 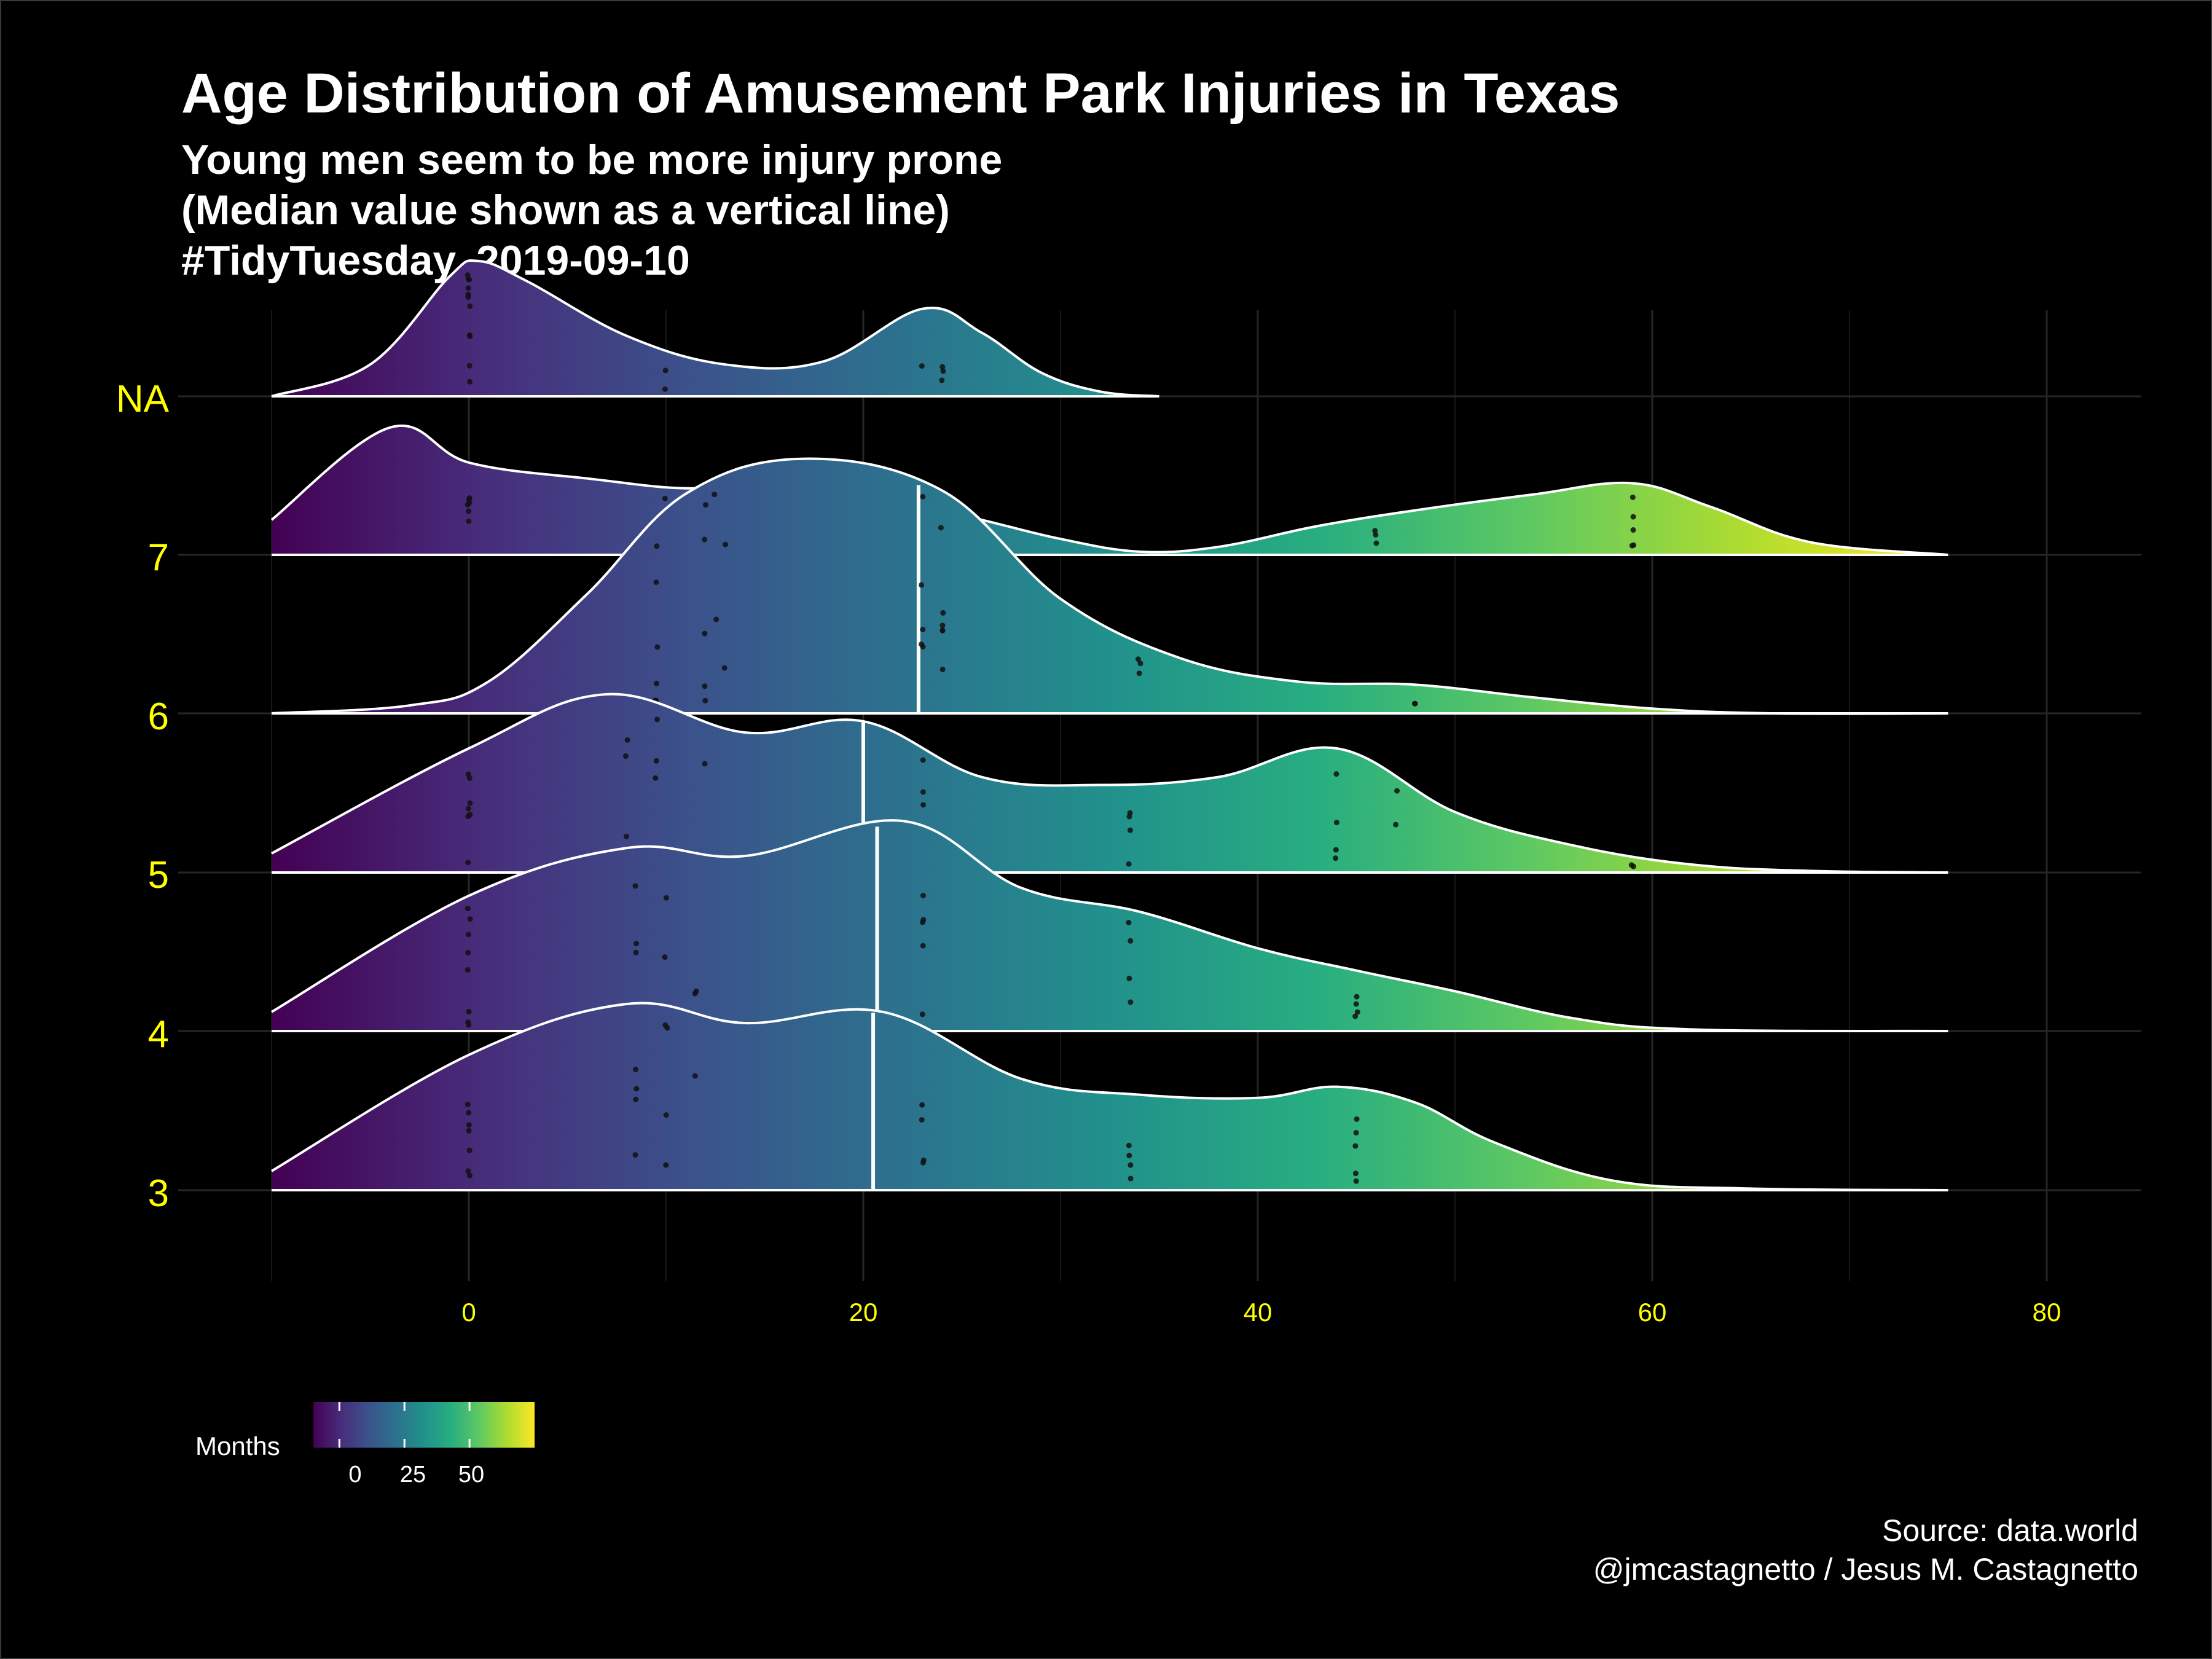 I want to click on legend-tick-label-25: 25, so click(x=413, y=1475).